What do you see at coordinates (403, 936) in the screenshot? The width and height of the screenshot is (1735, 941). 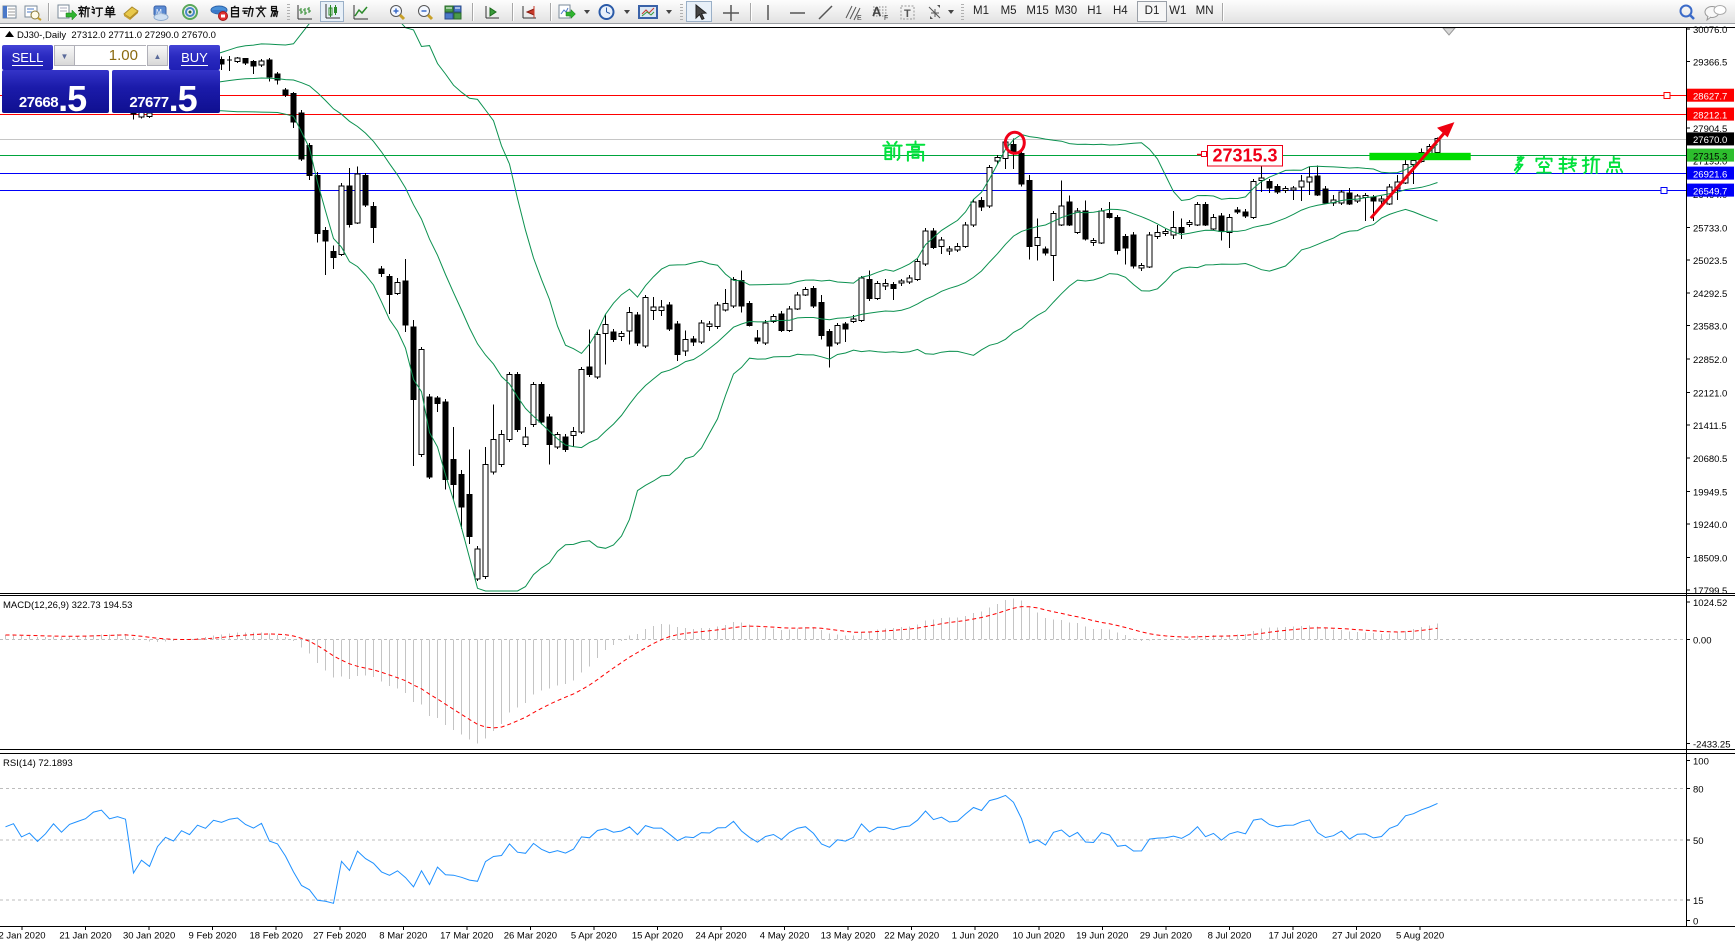 I see `svg-text: 8 Mar 2020` at bounding box center [403, 936].